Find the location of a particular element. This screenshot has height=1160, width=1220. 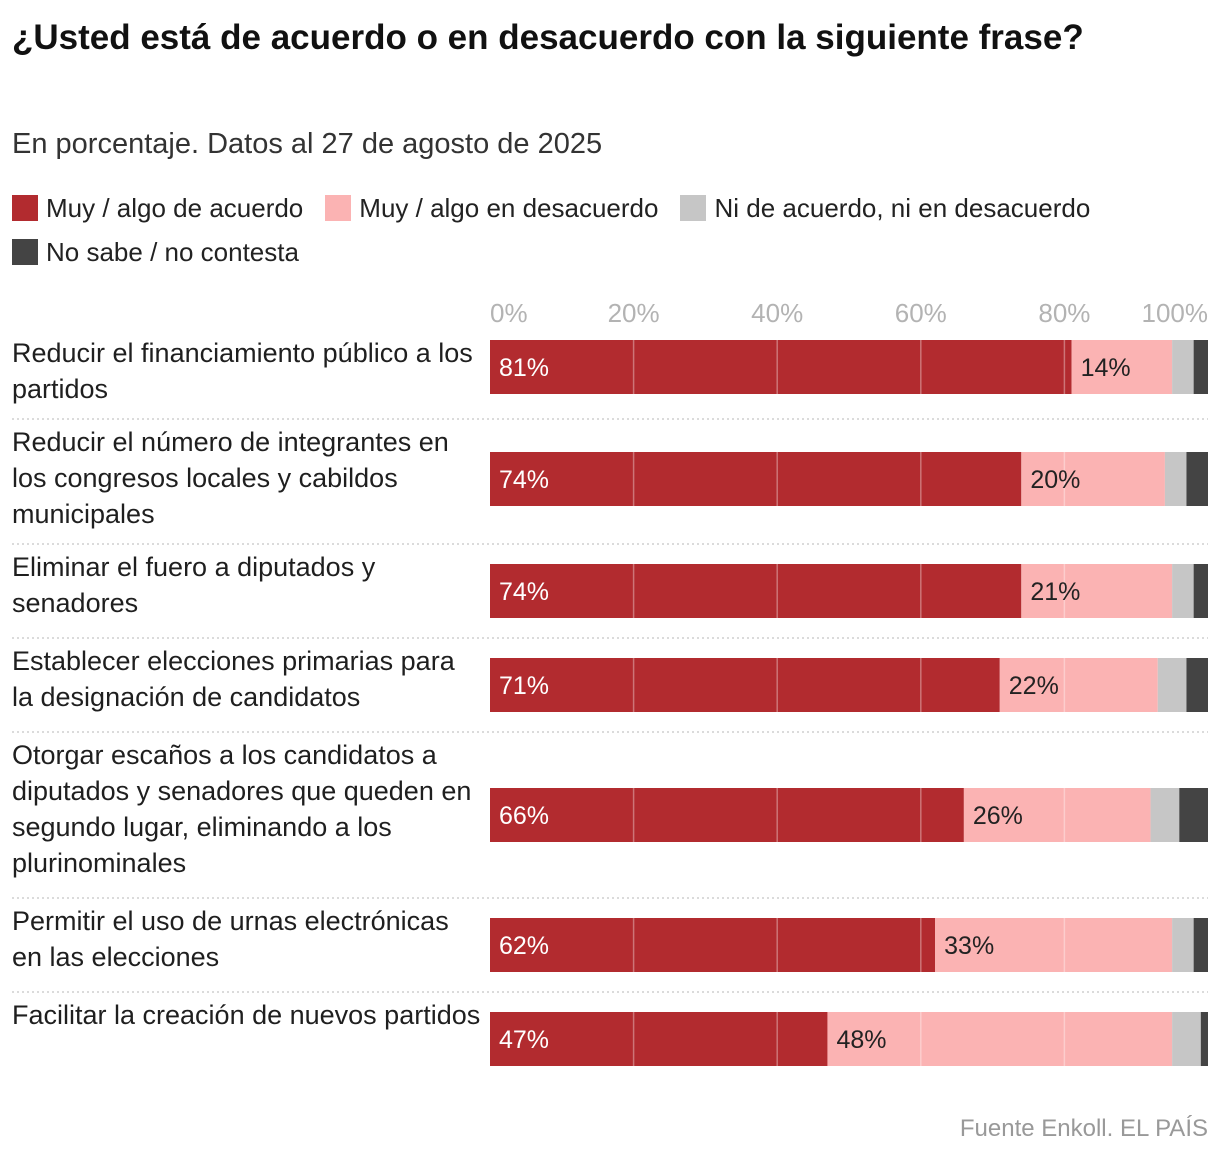

legend-label-neutral: Ni de acuerdo, ni en desacuerdo is located at coordinates (902, 207).